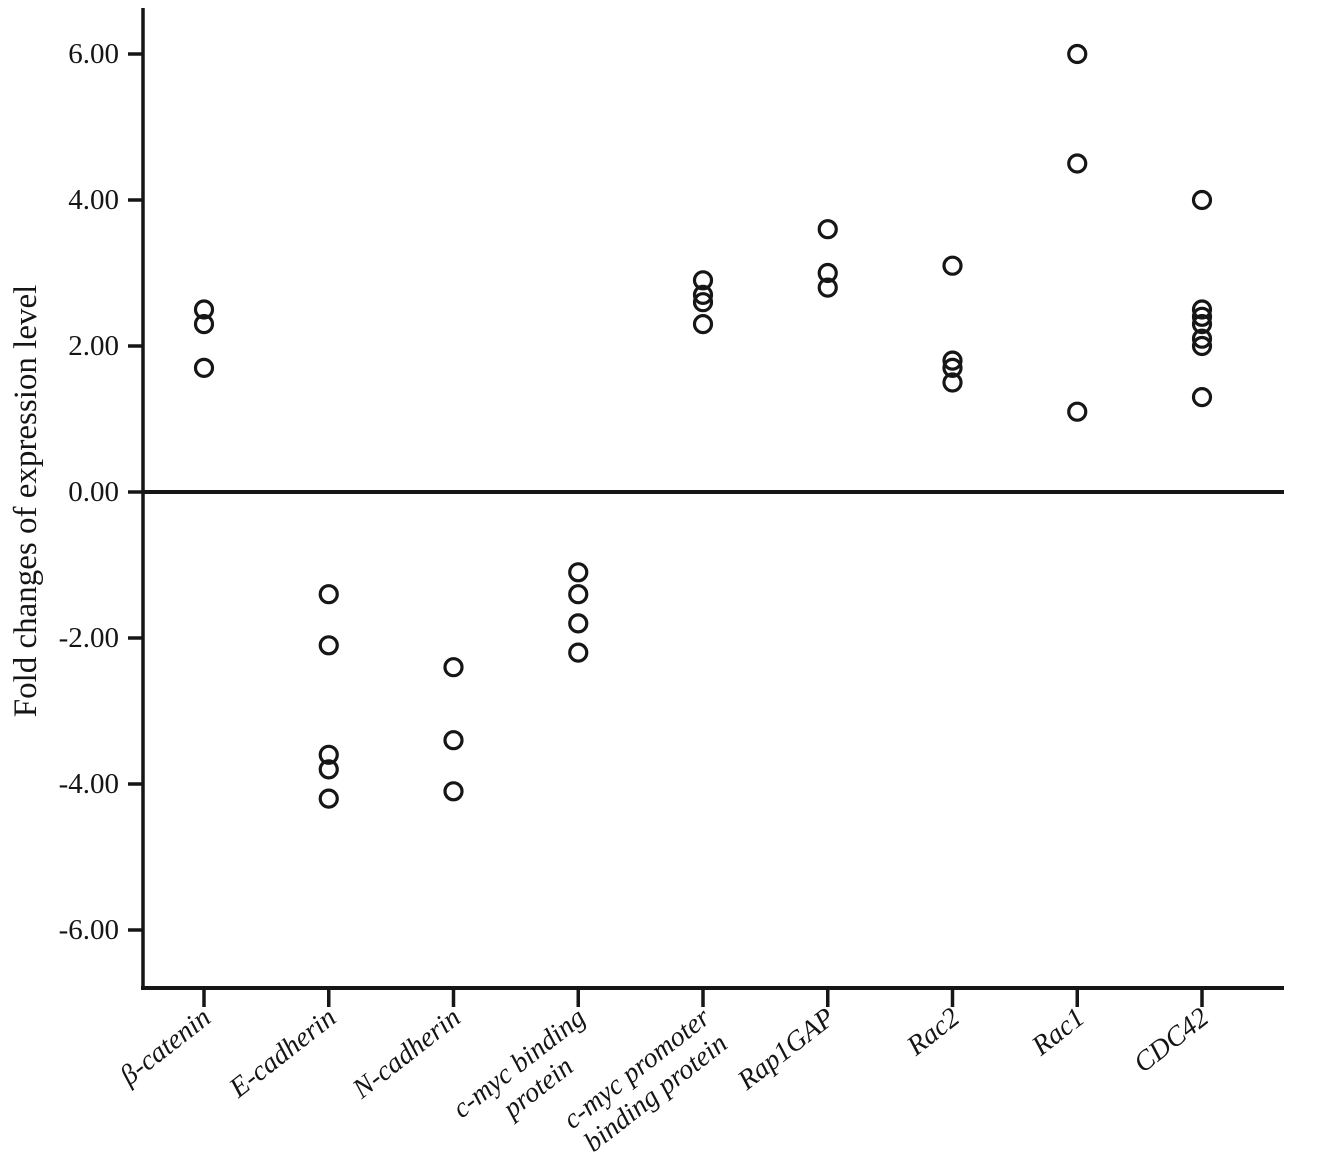 This screenshot has height=1162, width=1318. I want to click on y-tick-label: 6.00, so click(93, 54).